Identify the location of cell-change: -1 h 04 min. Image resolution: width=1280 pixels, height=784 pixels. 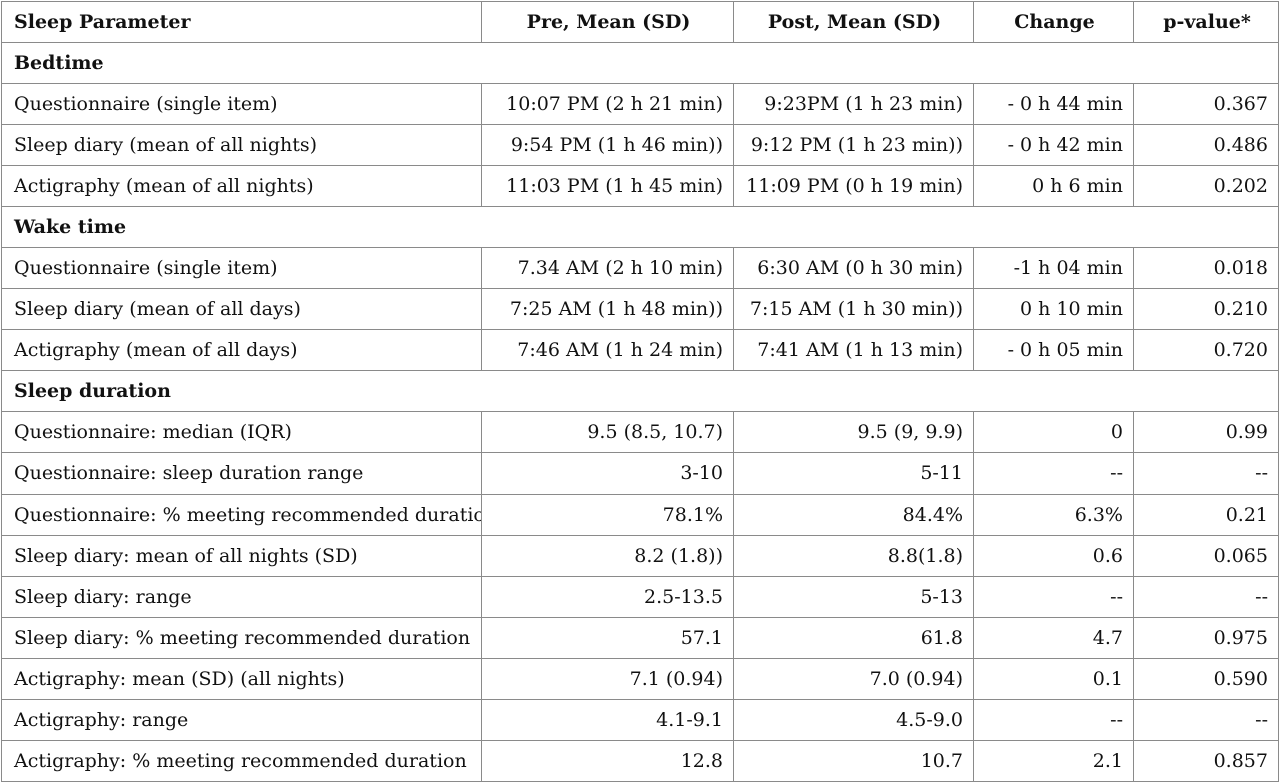
(1053, 268).